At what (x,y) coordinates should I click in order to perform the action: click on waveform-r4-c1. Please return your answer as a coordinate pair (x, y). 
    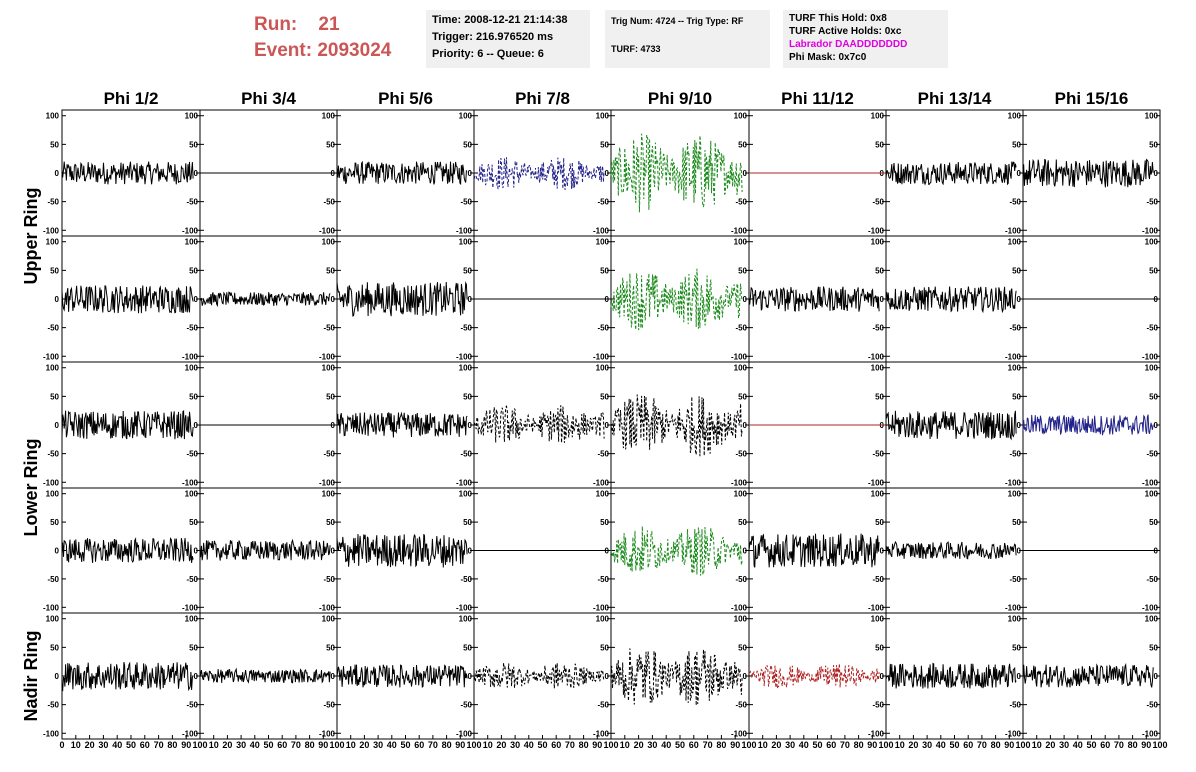
    Looking at the image, I should click on (127, 550).